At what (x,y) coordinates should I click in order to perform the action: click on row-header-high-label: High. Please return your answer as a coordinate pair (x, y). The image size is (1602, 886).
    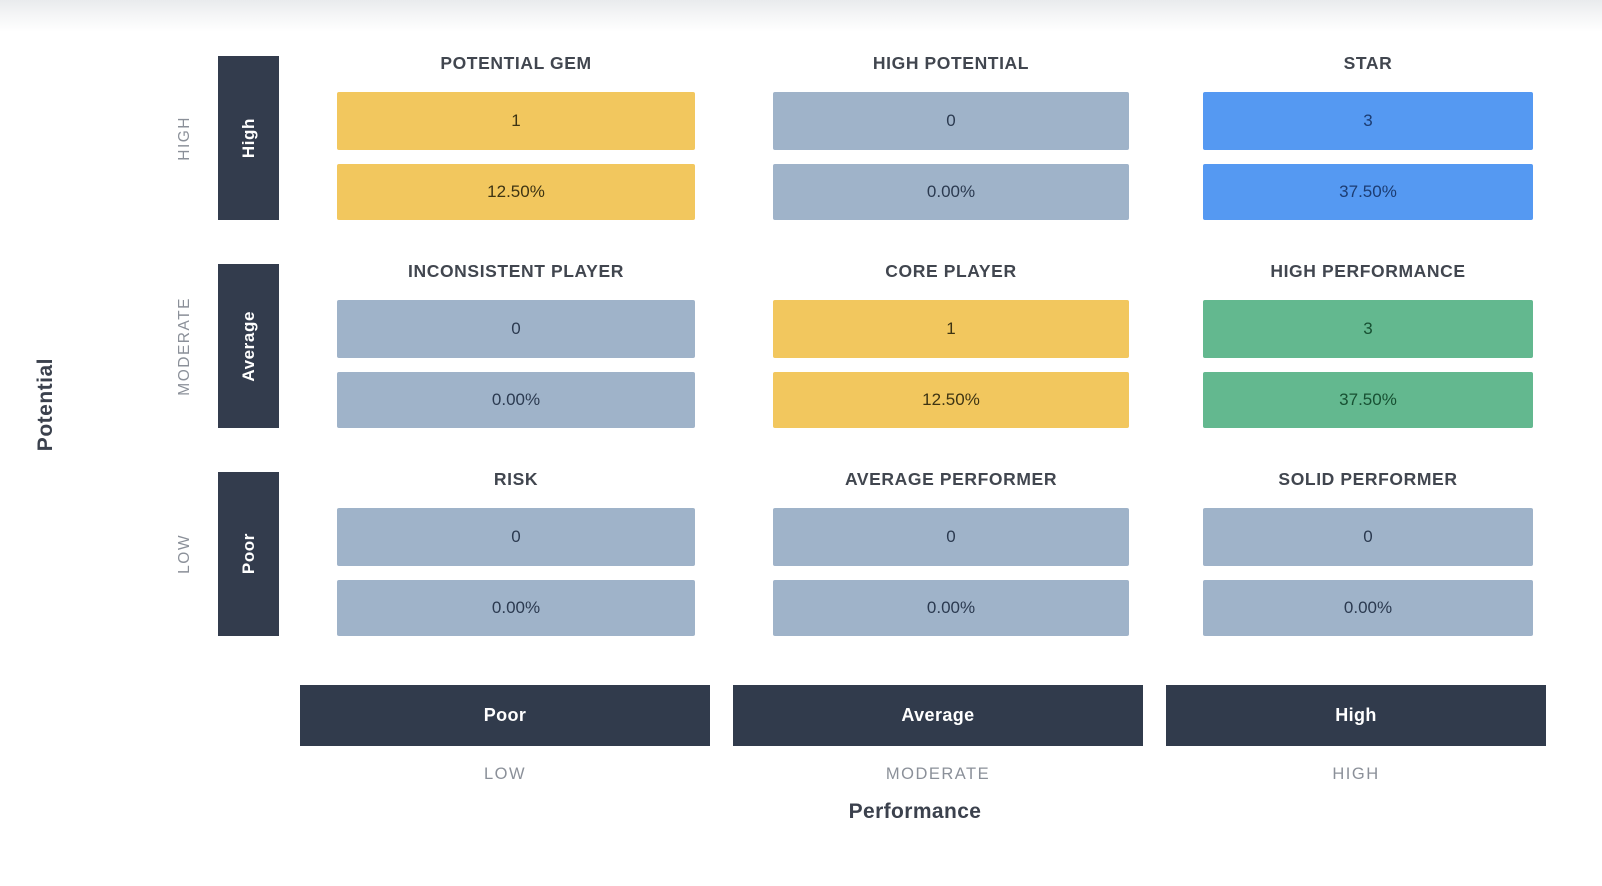
    Looking at the image, I should click on (248, 138).